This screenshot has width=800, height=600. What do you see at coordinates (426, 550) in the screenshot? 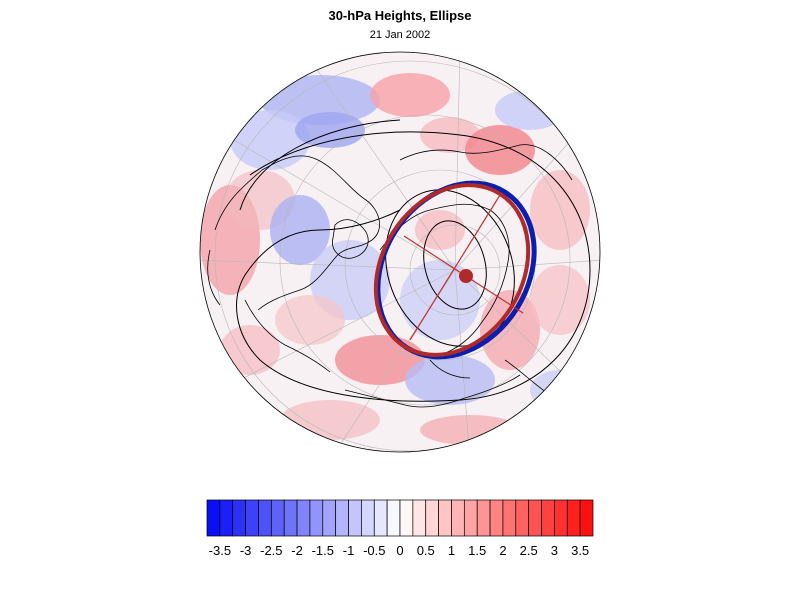
I see `colorbar-tick-label: 0.5` at bounding box center [426, 550].